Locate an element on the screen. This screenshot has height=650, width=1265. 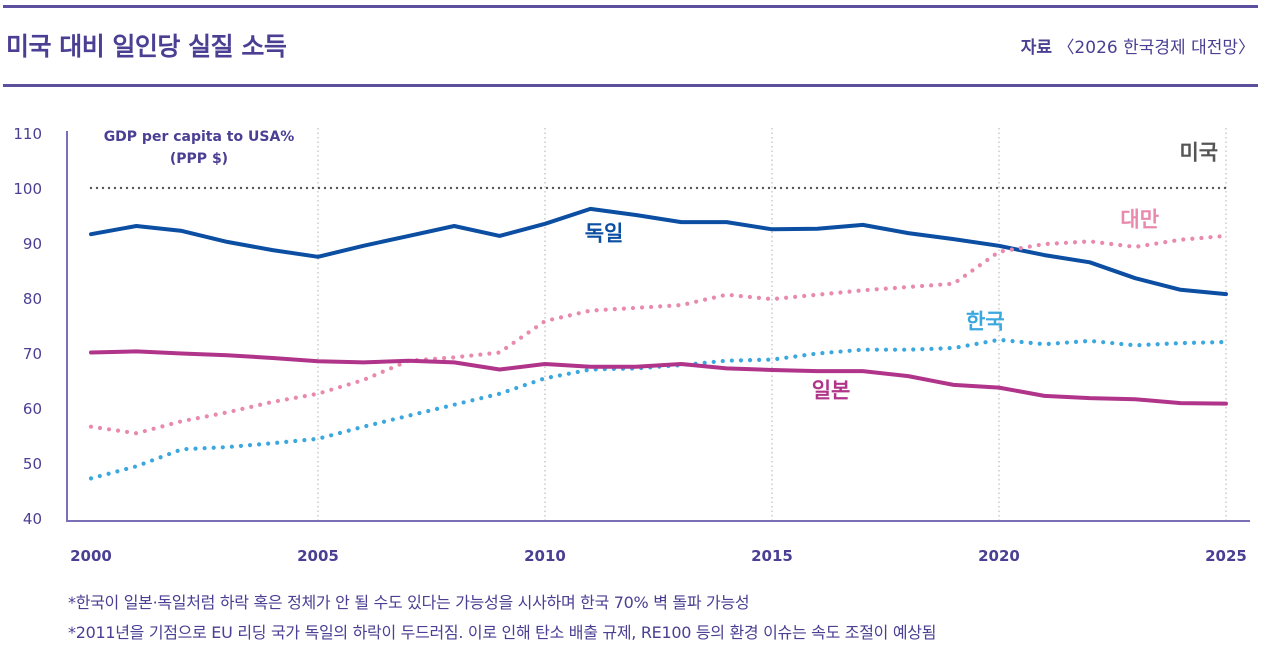
x-tick-label-2005: 2005 is located at coordinates (318, 556).